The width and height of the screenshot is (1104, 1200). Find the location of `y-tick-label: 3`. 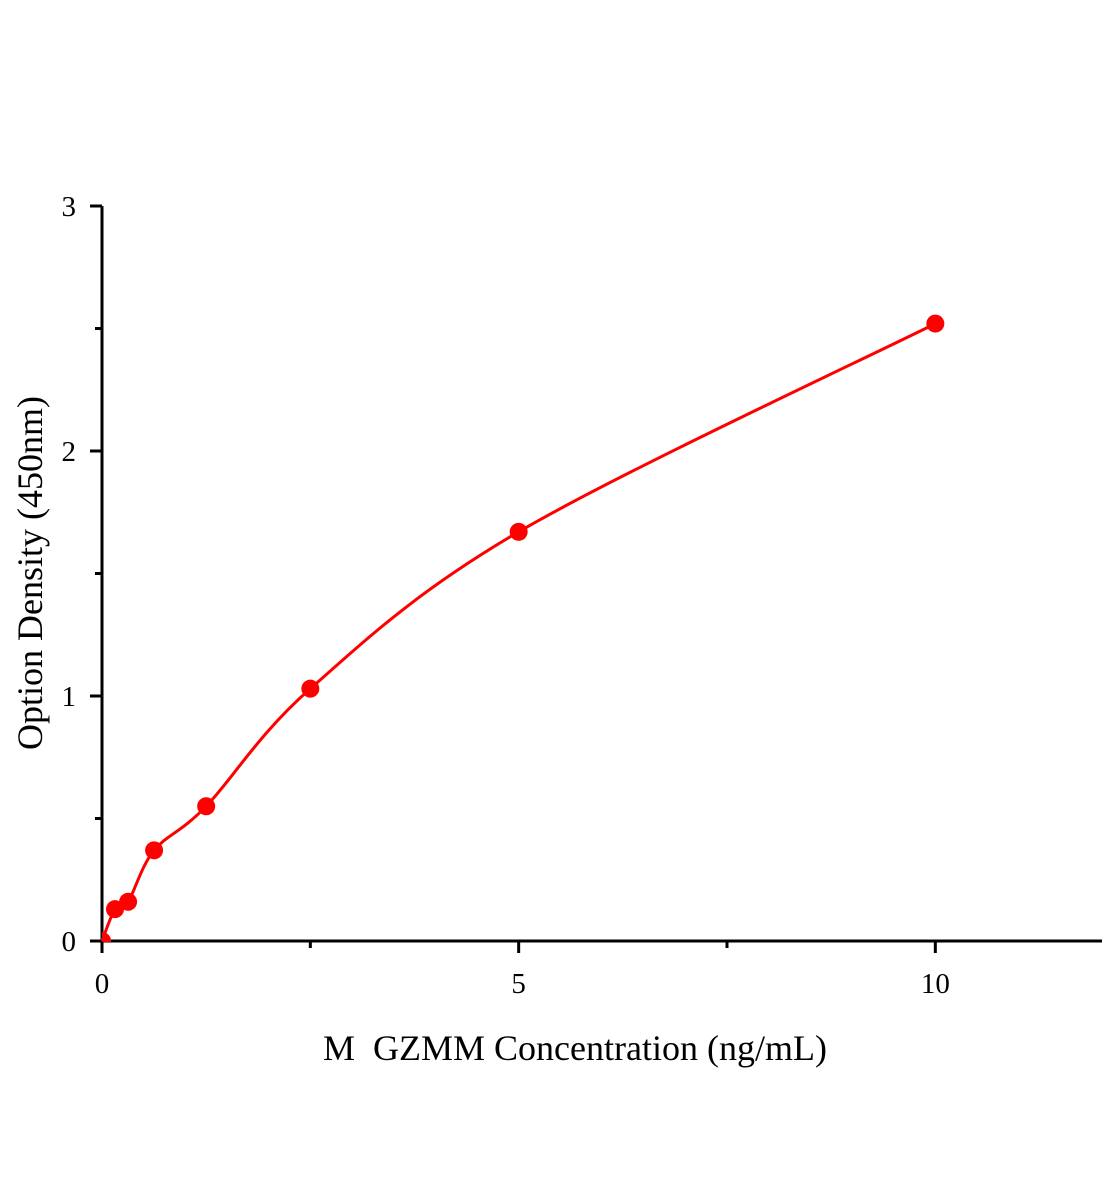

y-tick-label: 3 is located at coordinates (69, 207).